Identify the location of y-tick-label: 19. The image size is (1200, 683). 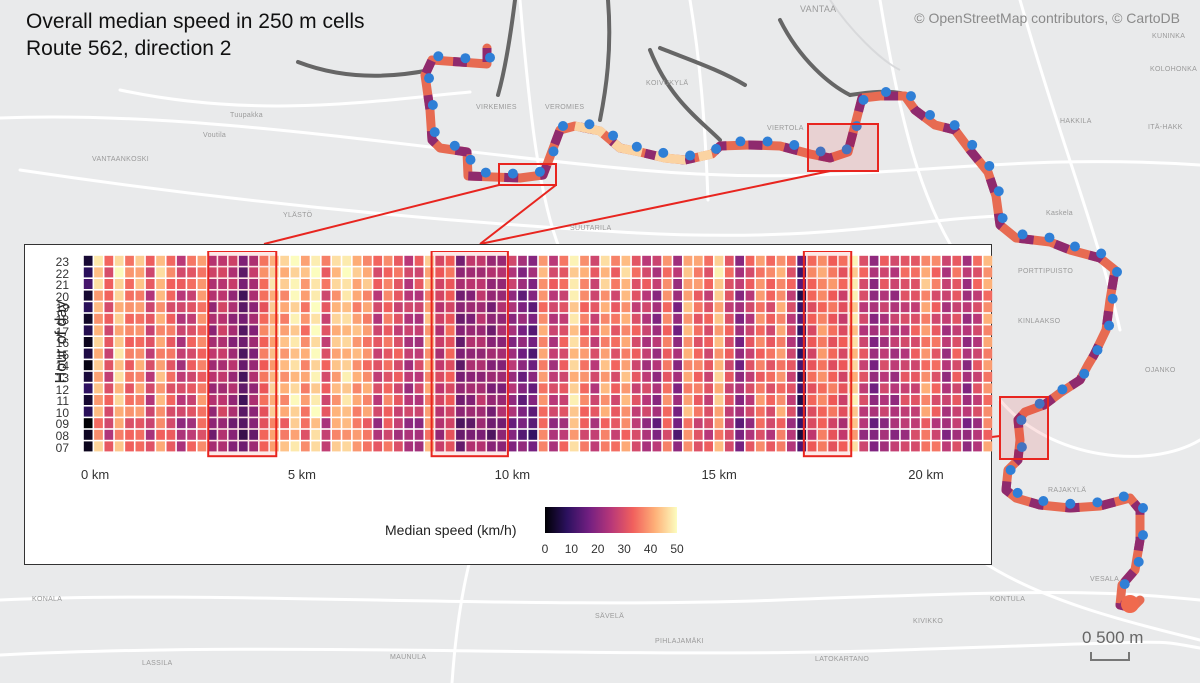
(62, 308).